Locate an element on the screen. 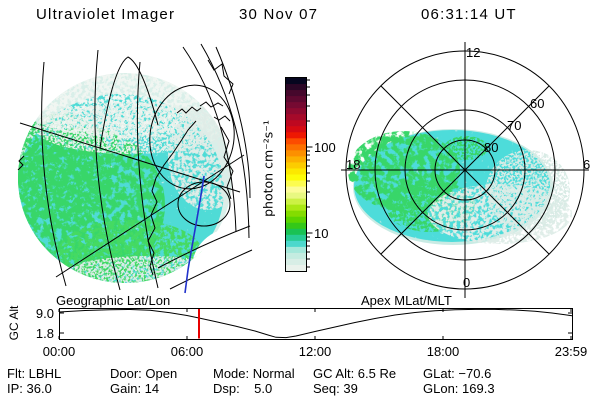 The height and width of the screenshot is (400, 600). status-dsp: Dsp: 5.0 is located at coordinates (243, 388).